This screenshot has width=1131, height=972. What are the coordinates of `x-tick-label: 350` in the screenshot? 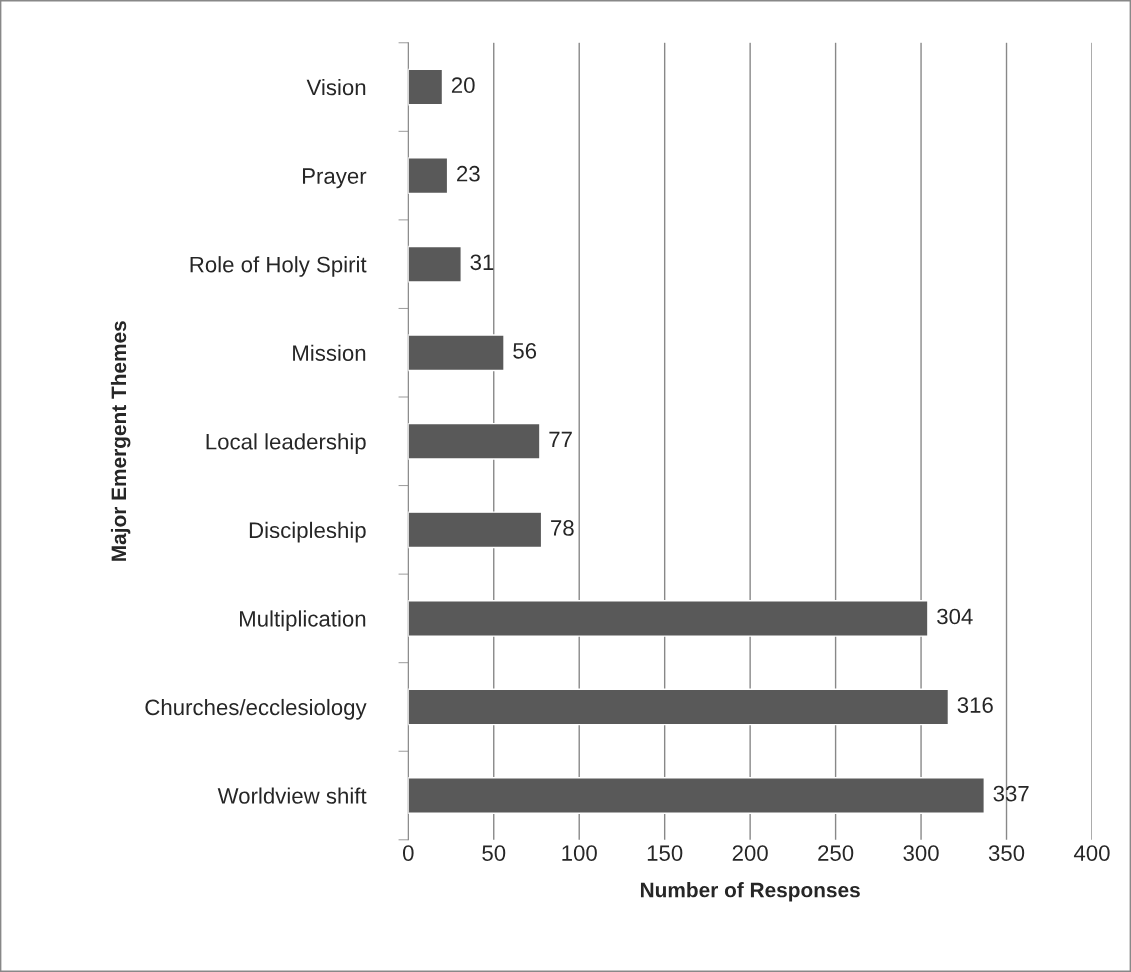 It's located at (1006, 853).